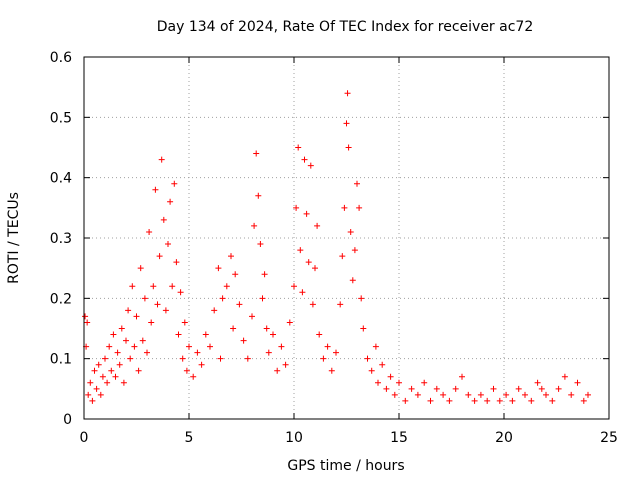 This screenshot has height=480, width=640. I want to click on y-tick-label: 0.6, so click(61, 58).